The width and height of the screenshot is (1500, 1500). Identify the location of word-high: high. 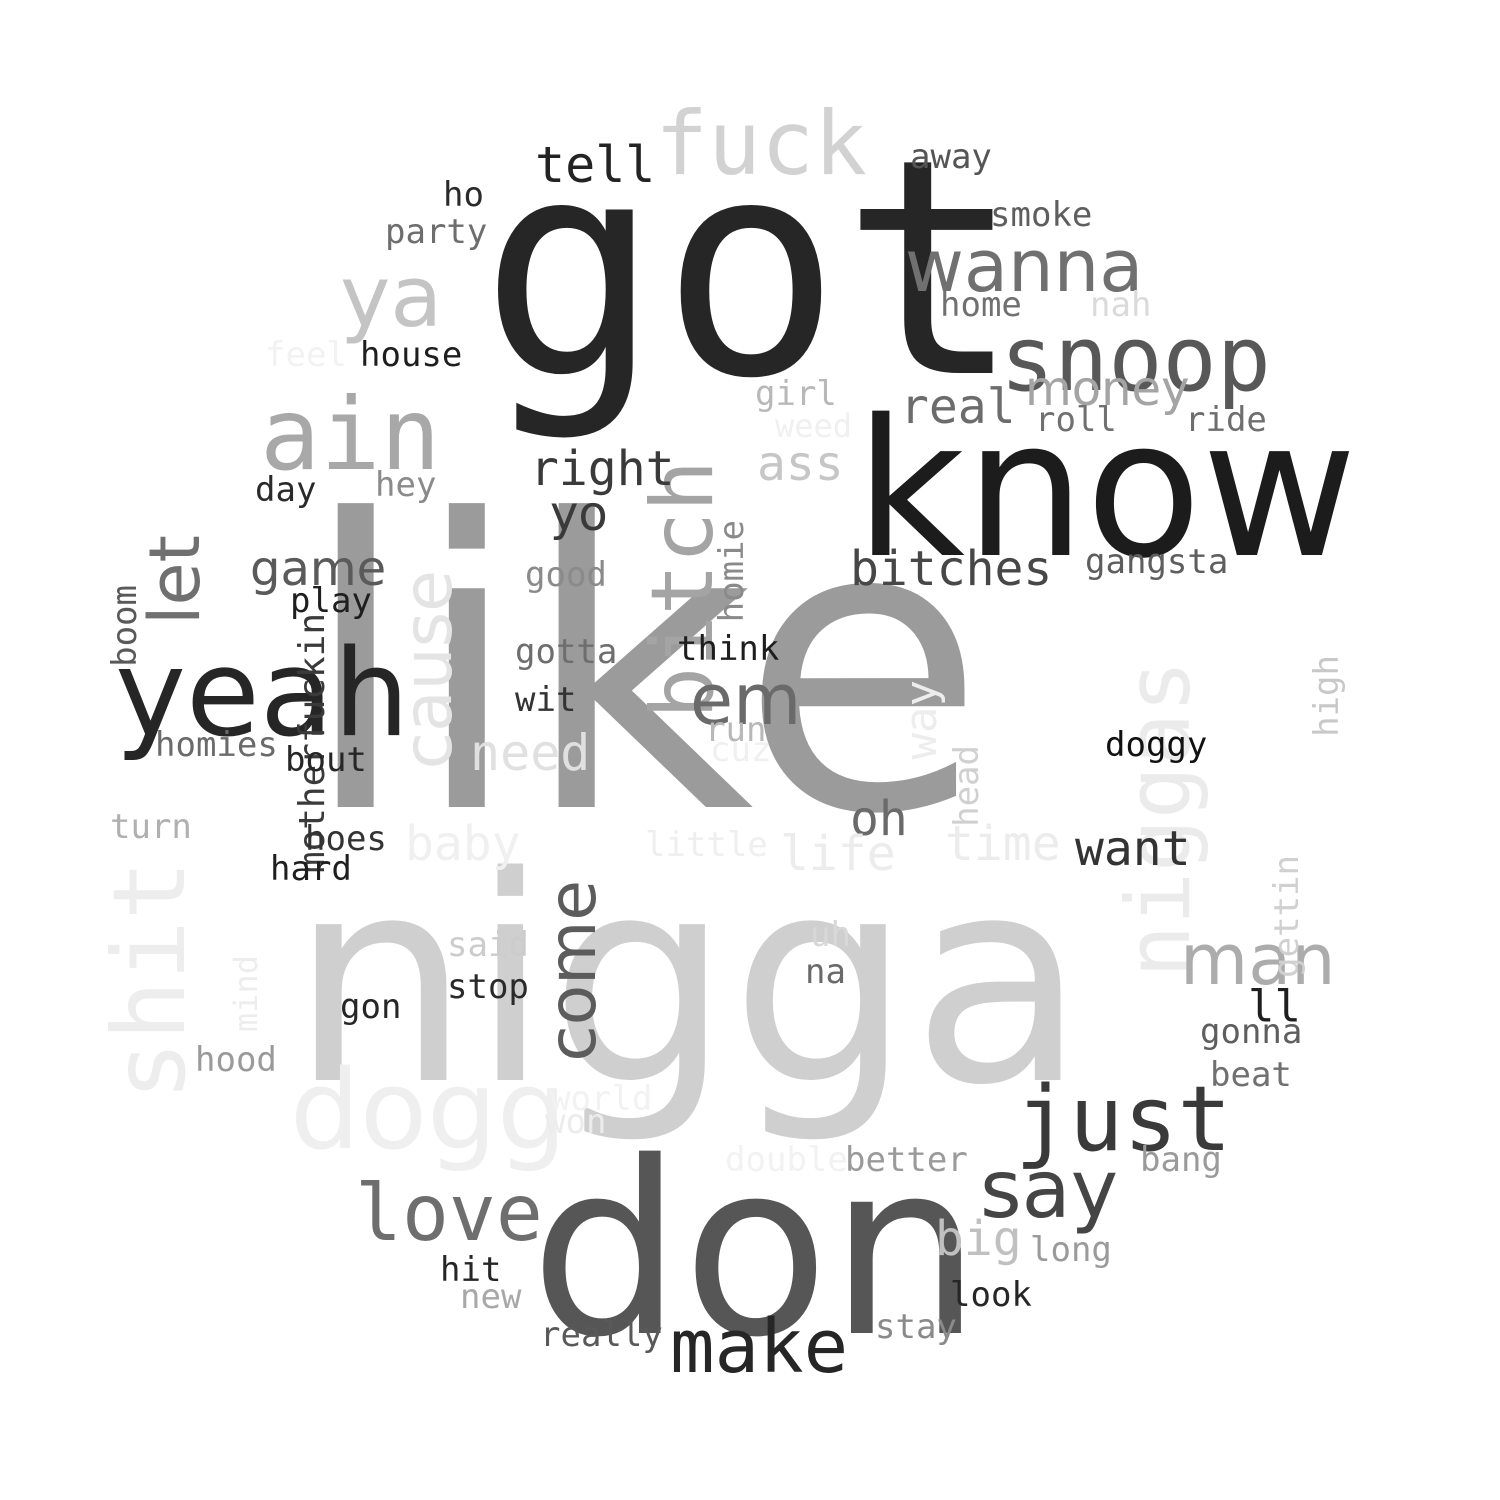
(1327, 696).